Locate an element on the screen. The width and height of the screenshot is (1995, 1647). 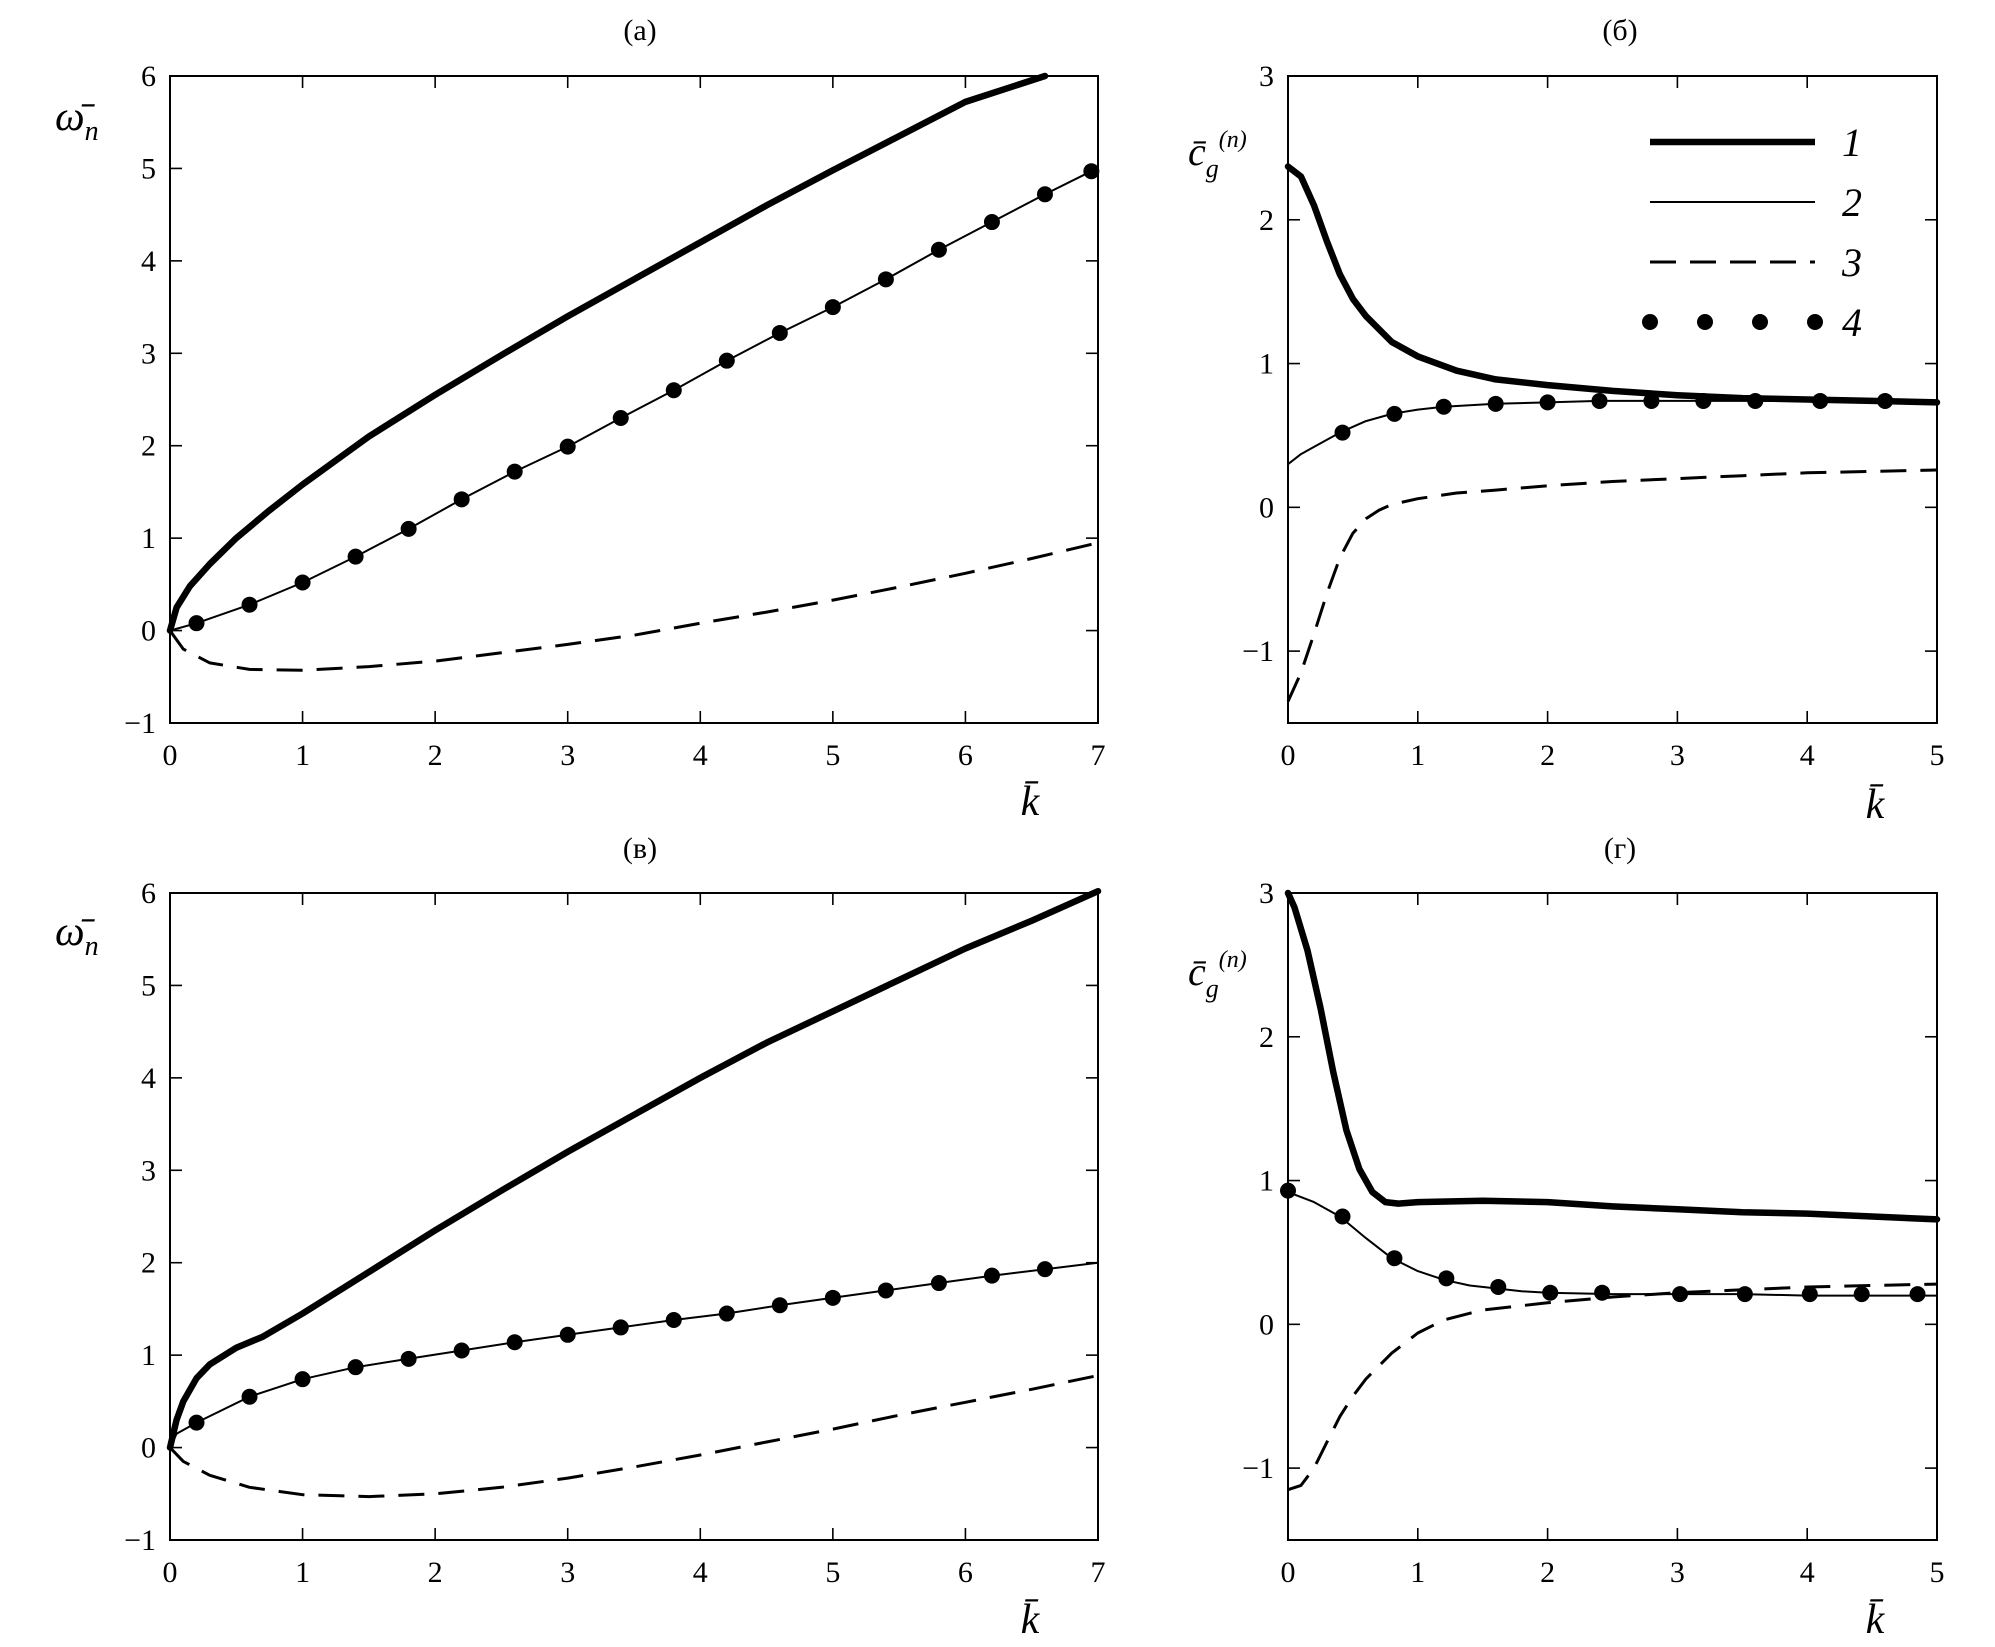
panel-d-ylabel-sub: g is located at coordinates (1212, 988).